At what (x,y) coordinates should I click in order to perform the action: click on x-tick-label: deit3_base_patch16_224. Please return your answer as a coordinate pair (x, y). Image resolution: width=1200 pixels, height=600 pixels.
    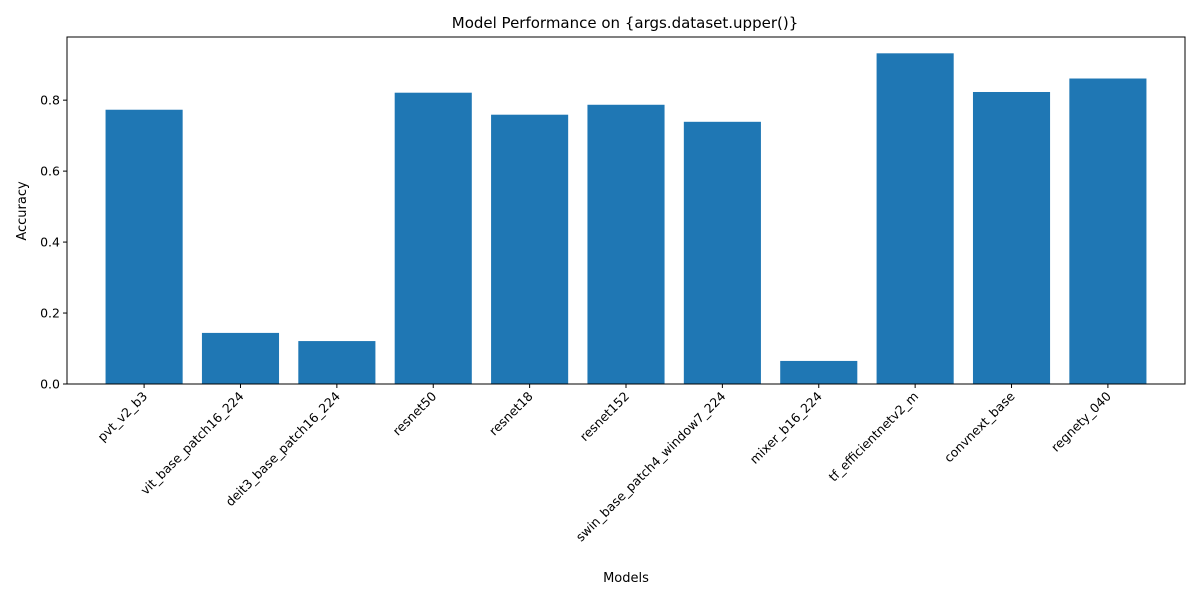
    Looking at the image, I should click on (282, 448).